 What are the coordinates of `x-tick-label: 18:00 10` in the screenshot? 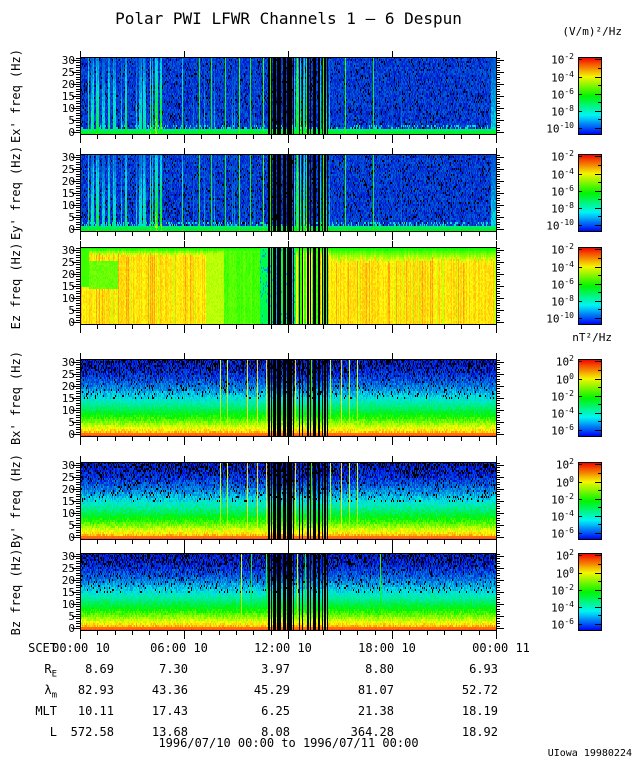 It's located at (387, 648).